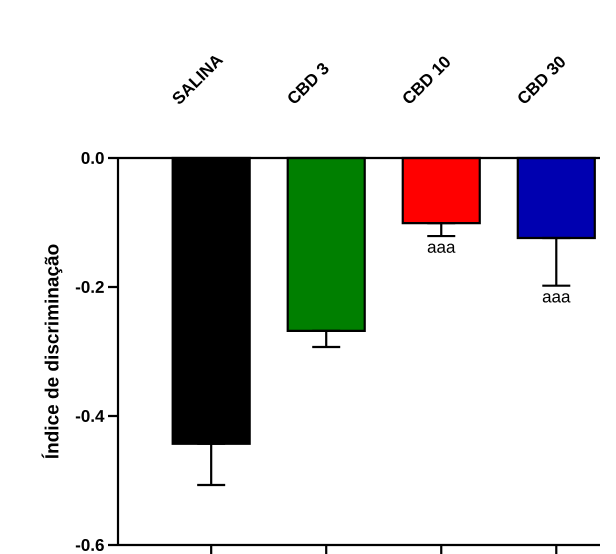  I want to click on y-tick-label: -0.4, so click(90, 416).